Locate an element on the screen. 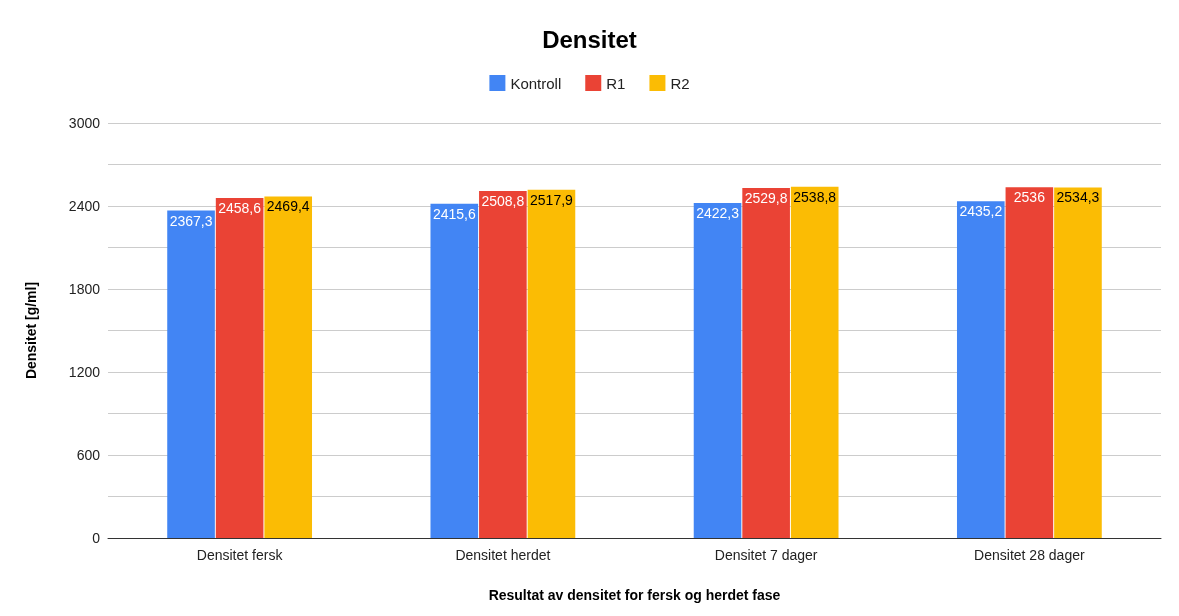  data-label: 2435,2 is located at coordinates (981, 211).